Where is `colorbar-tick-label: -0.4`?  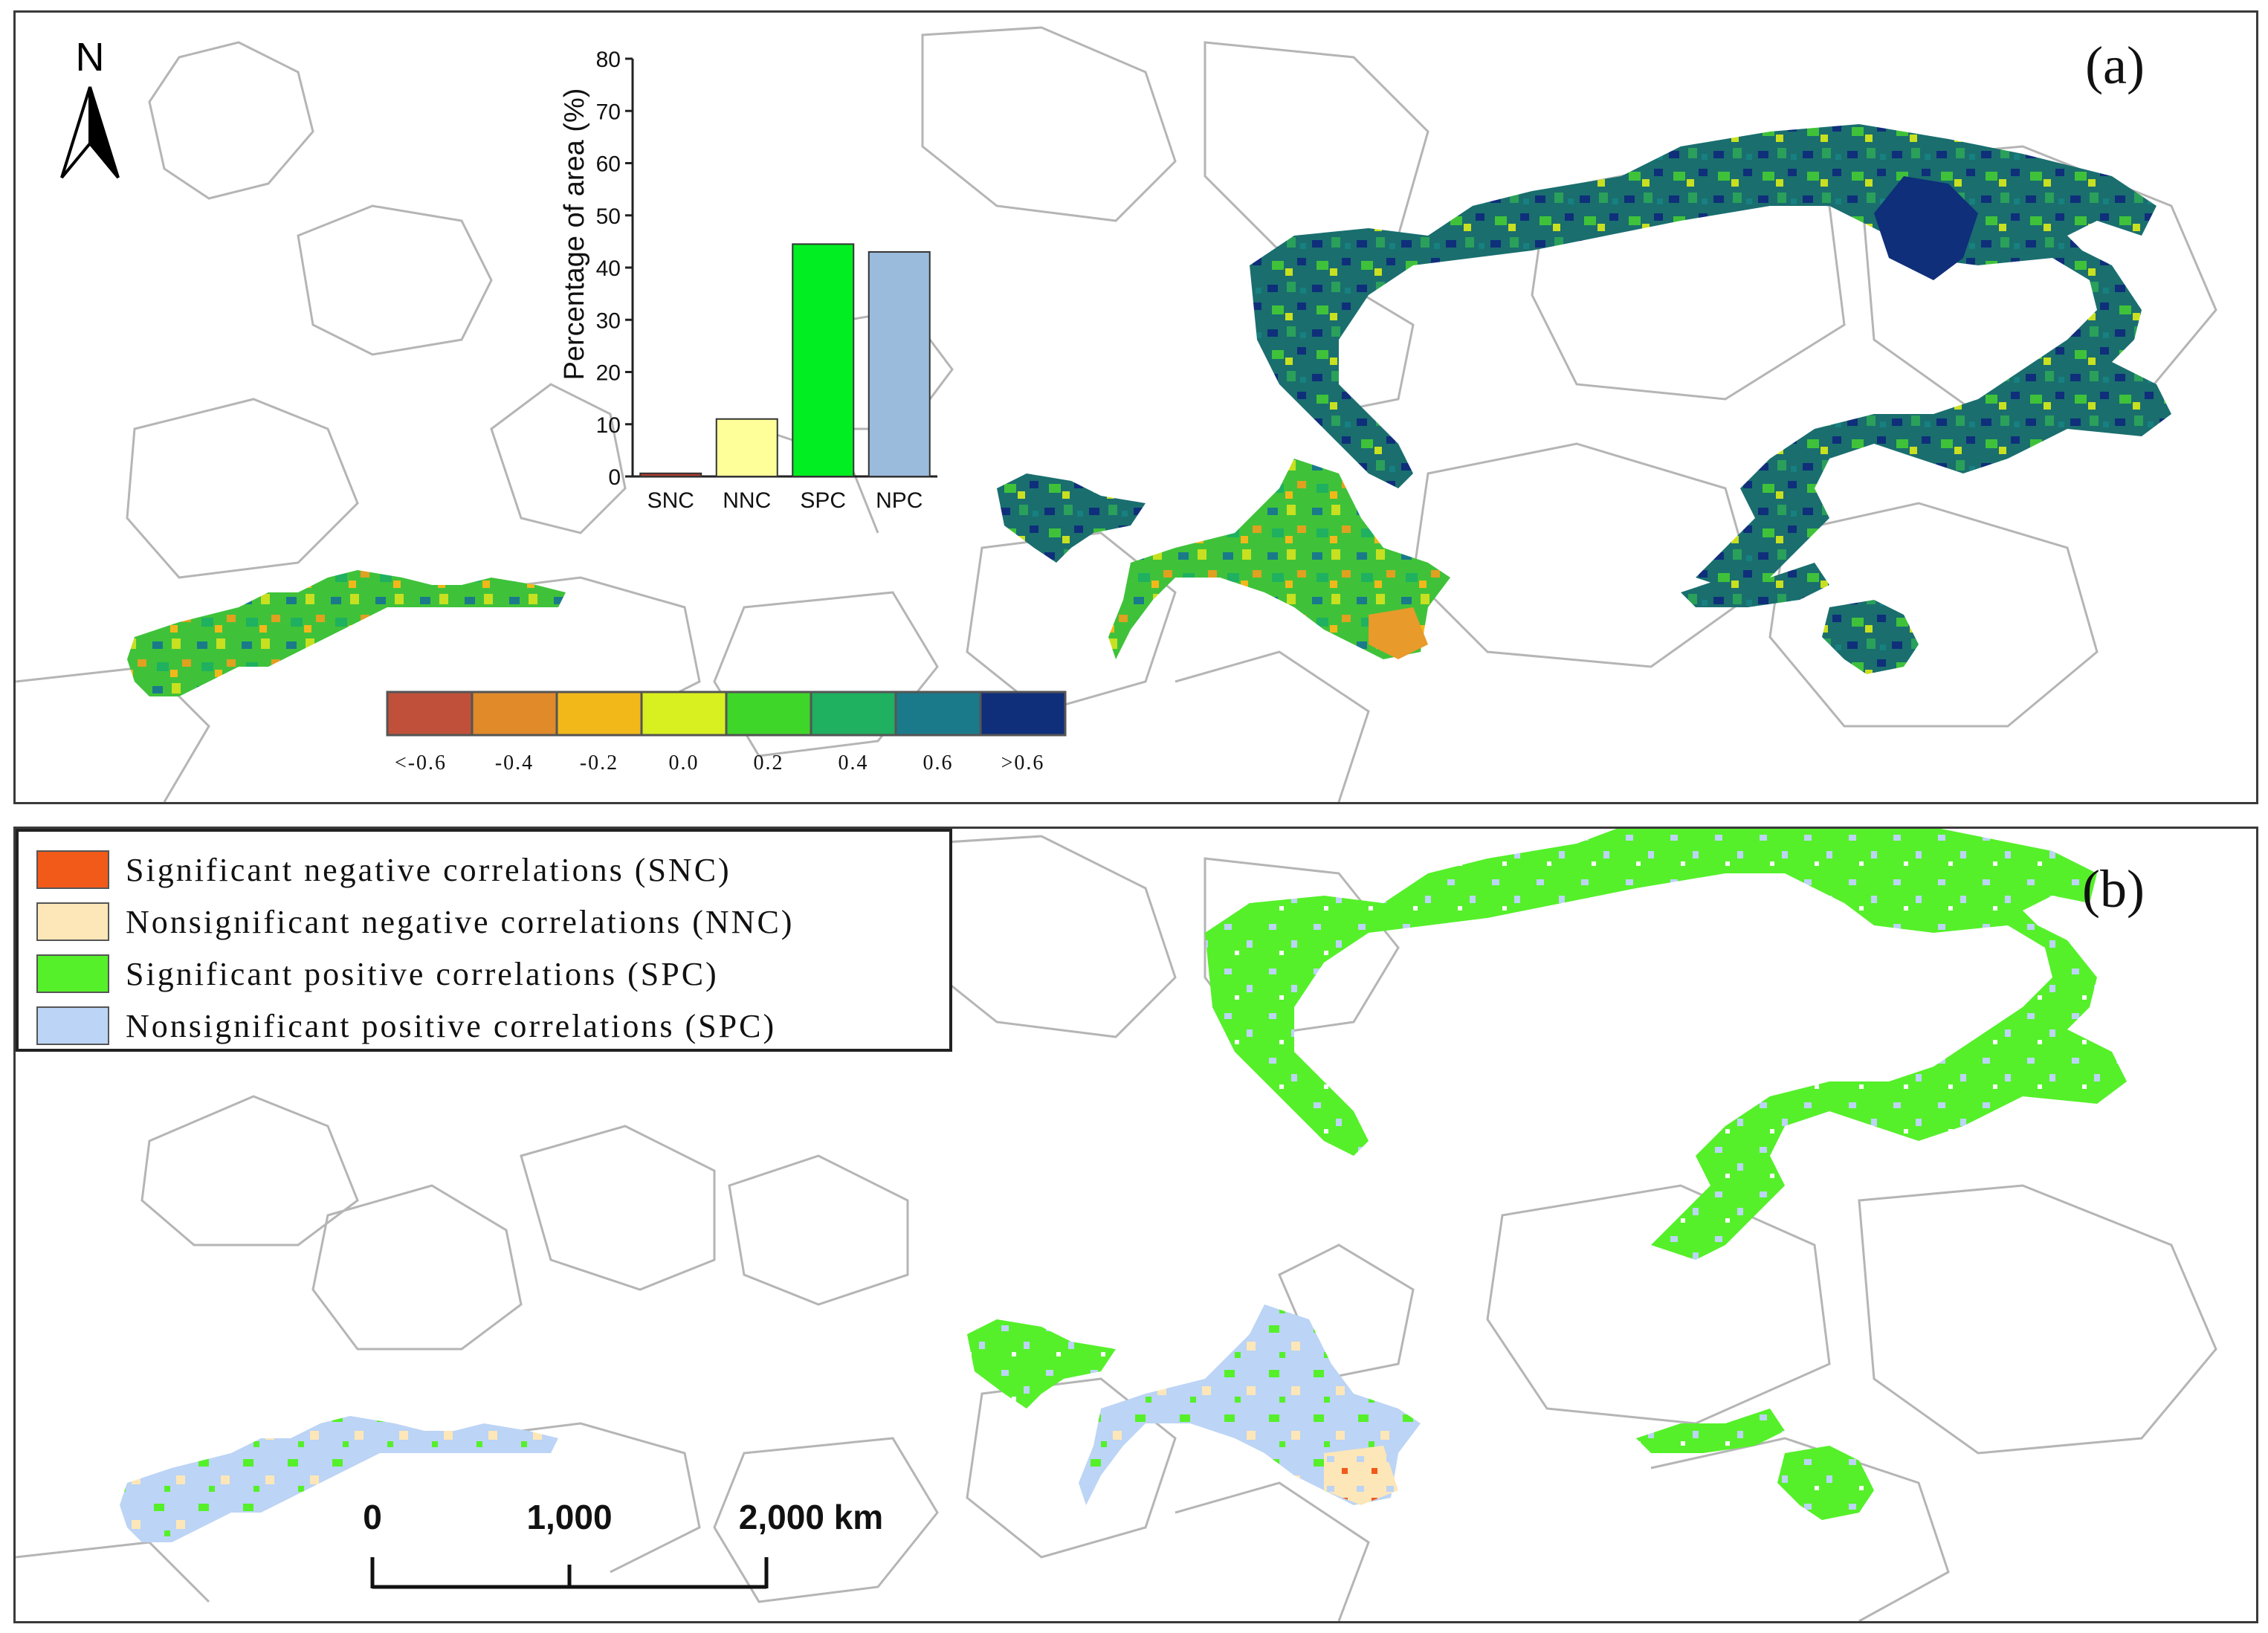 colorbar-tick-label: -0.4 is located at coordinates (514, 763).